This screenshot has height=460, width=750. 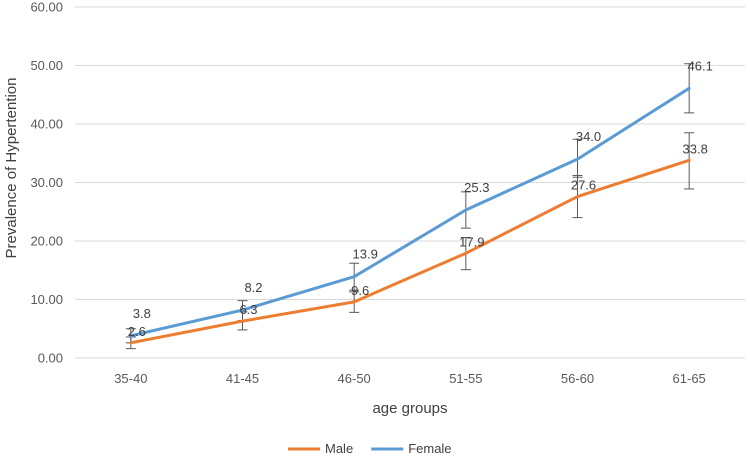 I want to click on data-label-male: 2.6, so click(x=137, y=331).